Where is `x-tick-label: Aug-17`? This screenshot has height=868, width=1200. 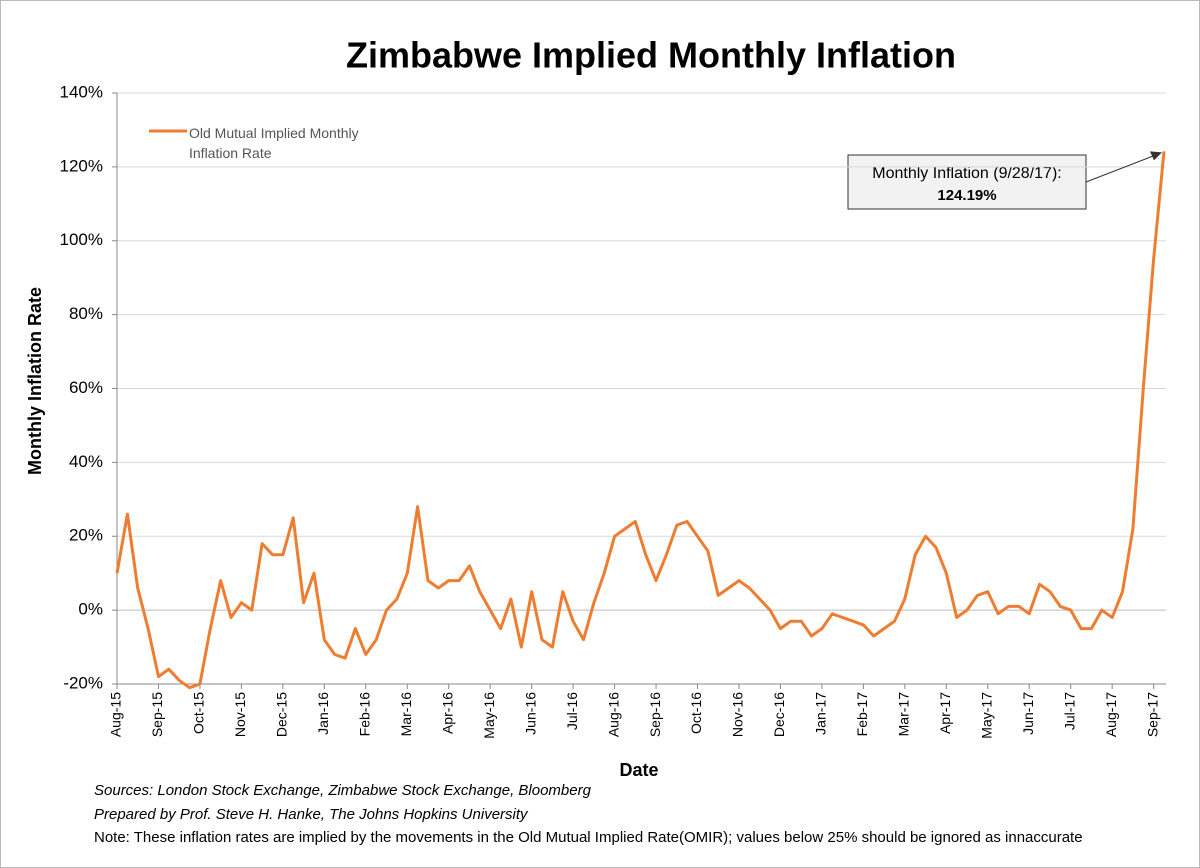 x-tick-label: Aug-17 is located at coordinates (1111, 714).